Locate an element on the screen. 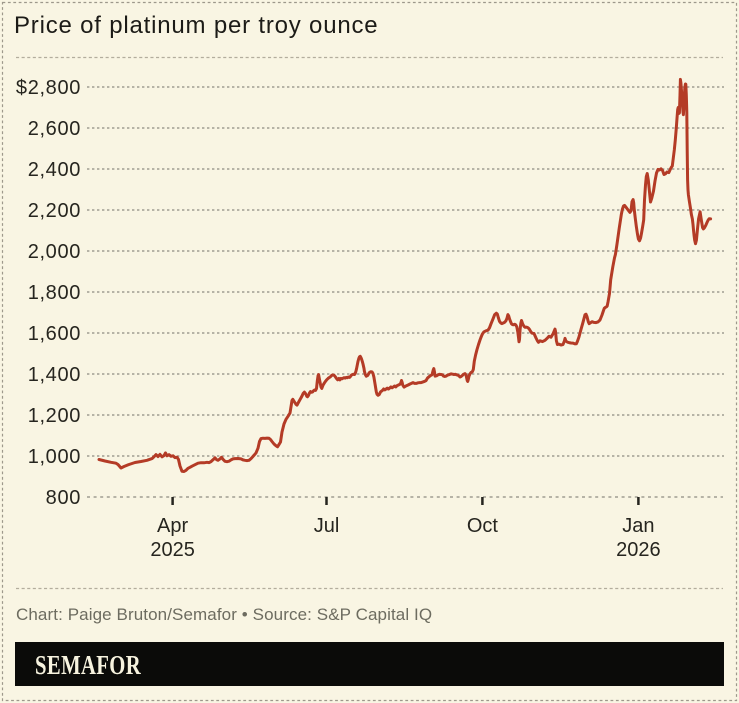 This screenshot has width=739, height=703. svg-text: 2,200 is located at coordinates (54, 211).